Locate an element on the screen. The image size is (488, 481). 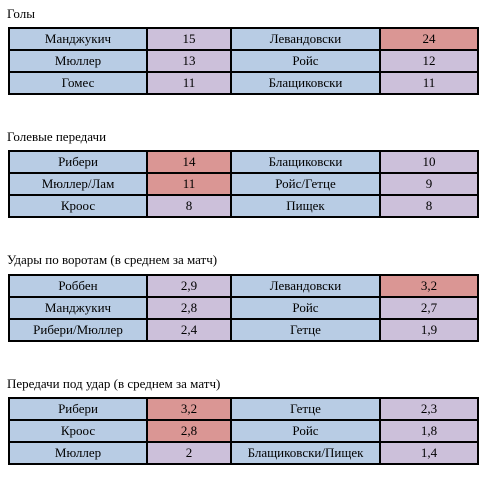
table-row: Гомес 11 Блащиковски 11 is located at coordinates (243, 83).